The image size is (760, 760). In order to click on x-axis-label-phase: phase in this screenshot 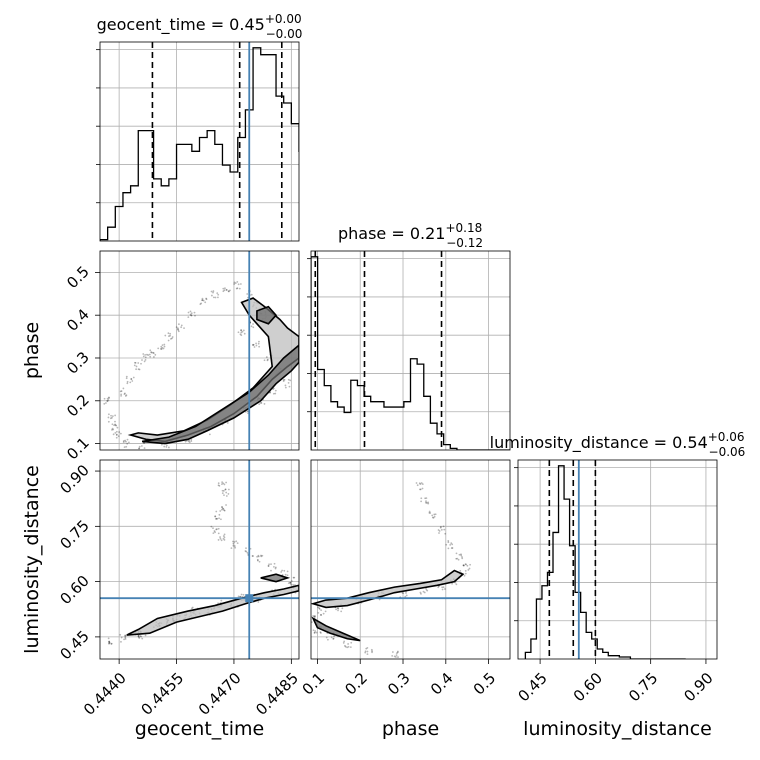, I will do `click(410, 729)`.